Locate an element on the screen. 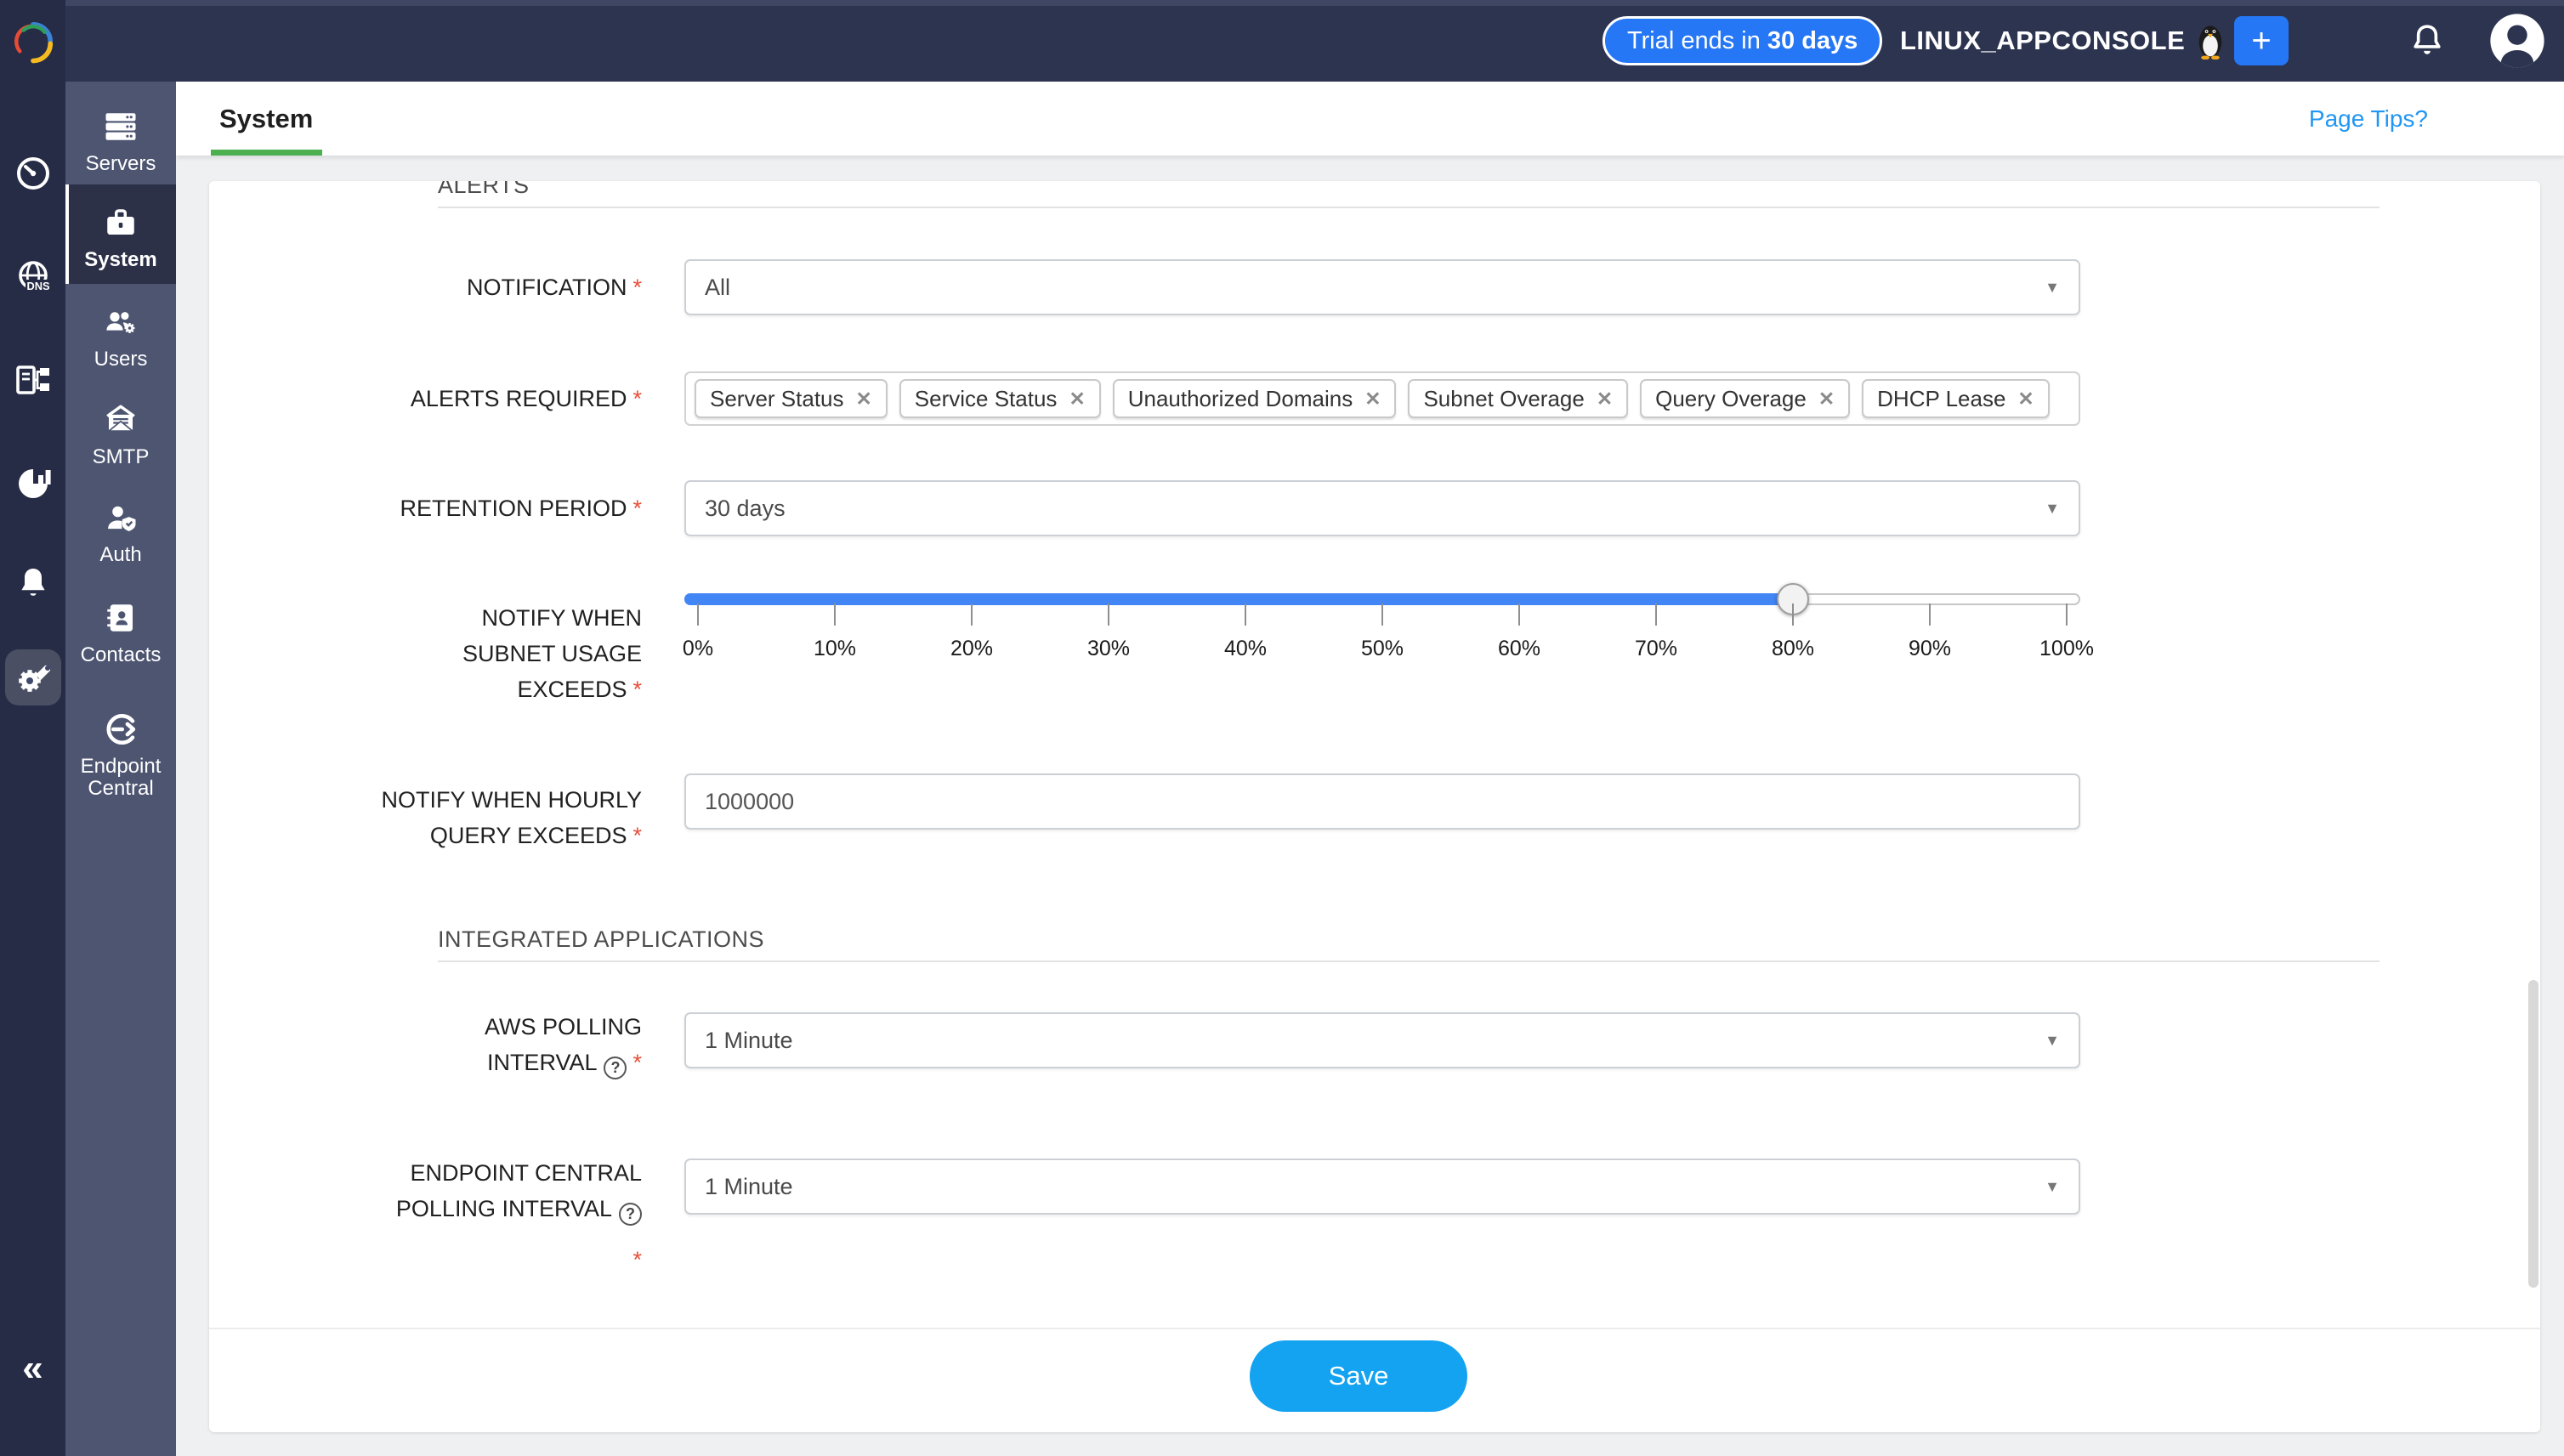  trial-days: 30 days is located at coordinates (1813, 40).